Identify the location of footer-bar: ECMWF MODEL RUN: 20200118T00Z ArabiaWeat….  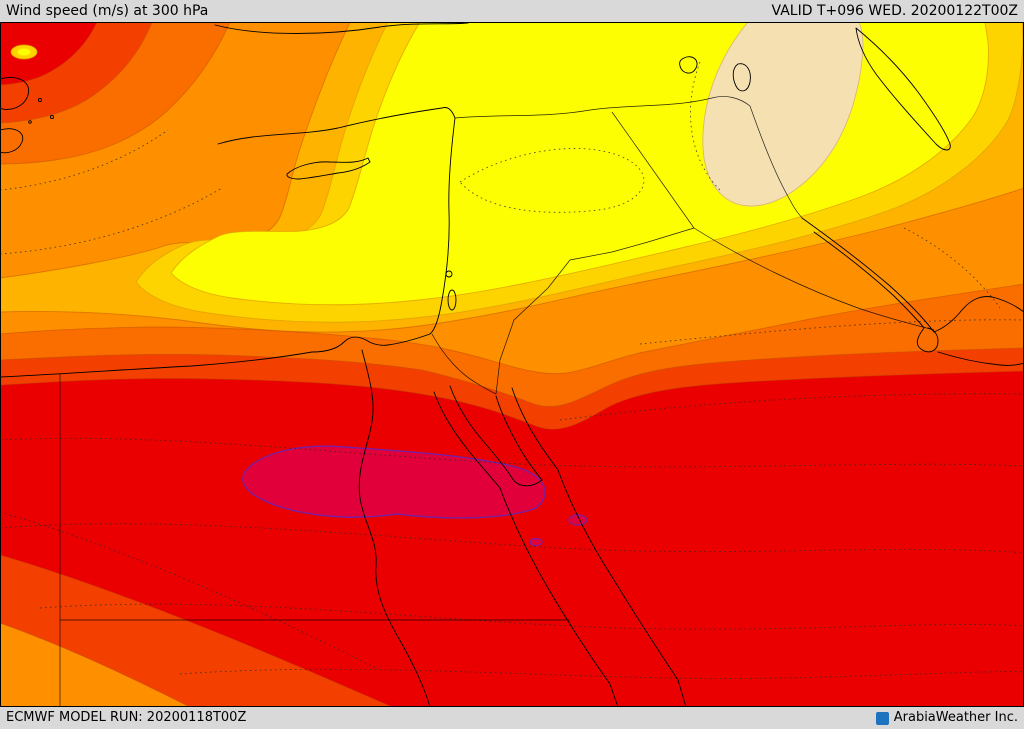
(512, 718).